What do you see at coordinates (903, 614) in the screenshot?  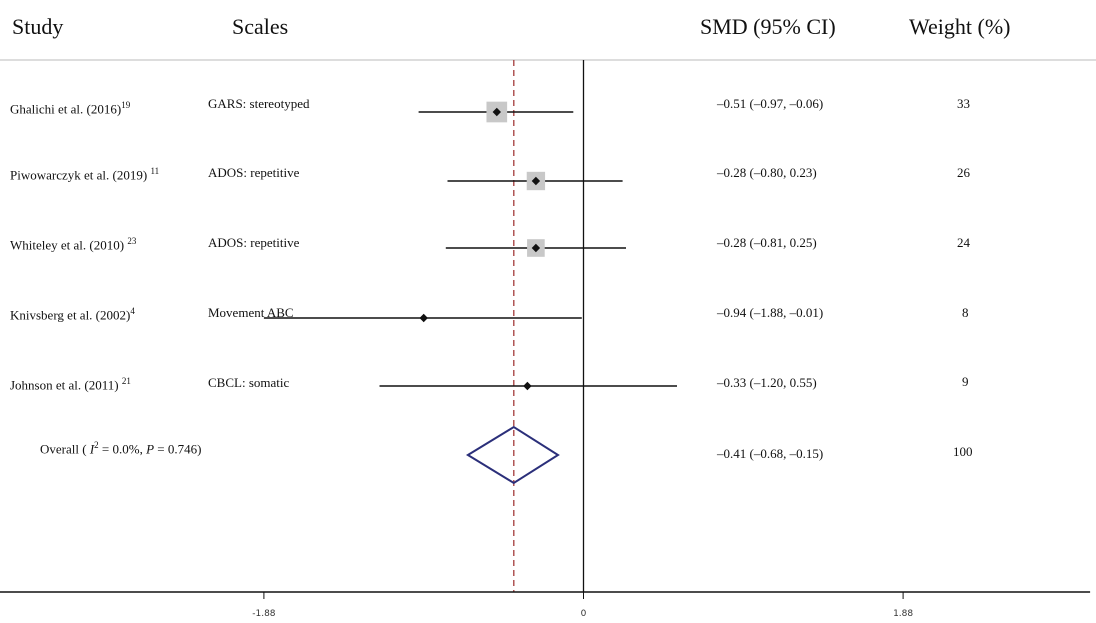 I see `x-tick-label: 1.88` at bounding box center [903, 614].